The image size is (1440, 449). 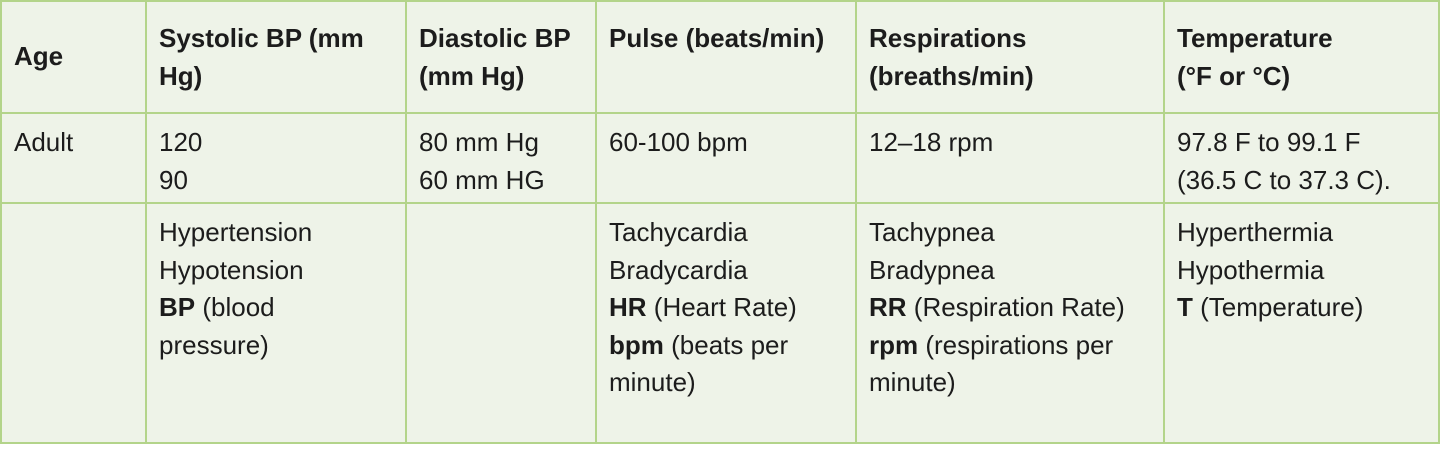 I want to click on header-respirations: Respirations (breaths/min), so click(x=1010, y=57).